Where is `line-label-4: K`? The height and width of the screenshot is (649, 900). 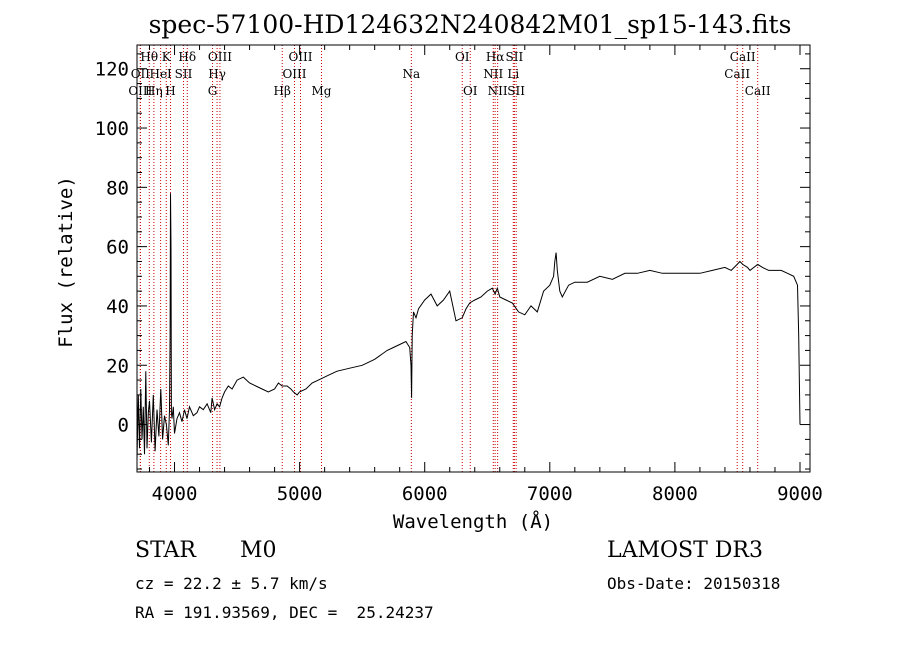 line-label-4: K is located at coordinates (167, 57).